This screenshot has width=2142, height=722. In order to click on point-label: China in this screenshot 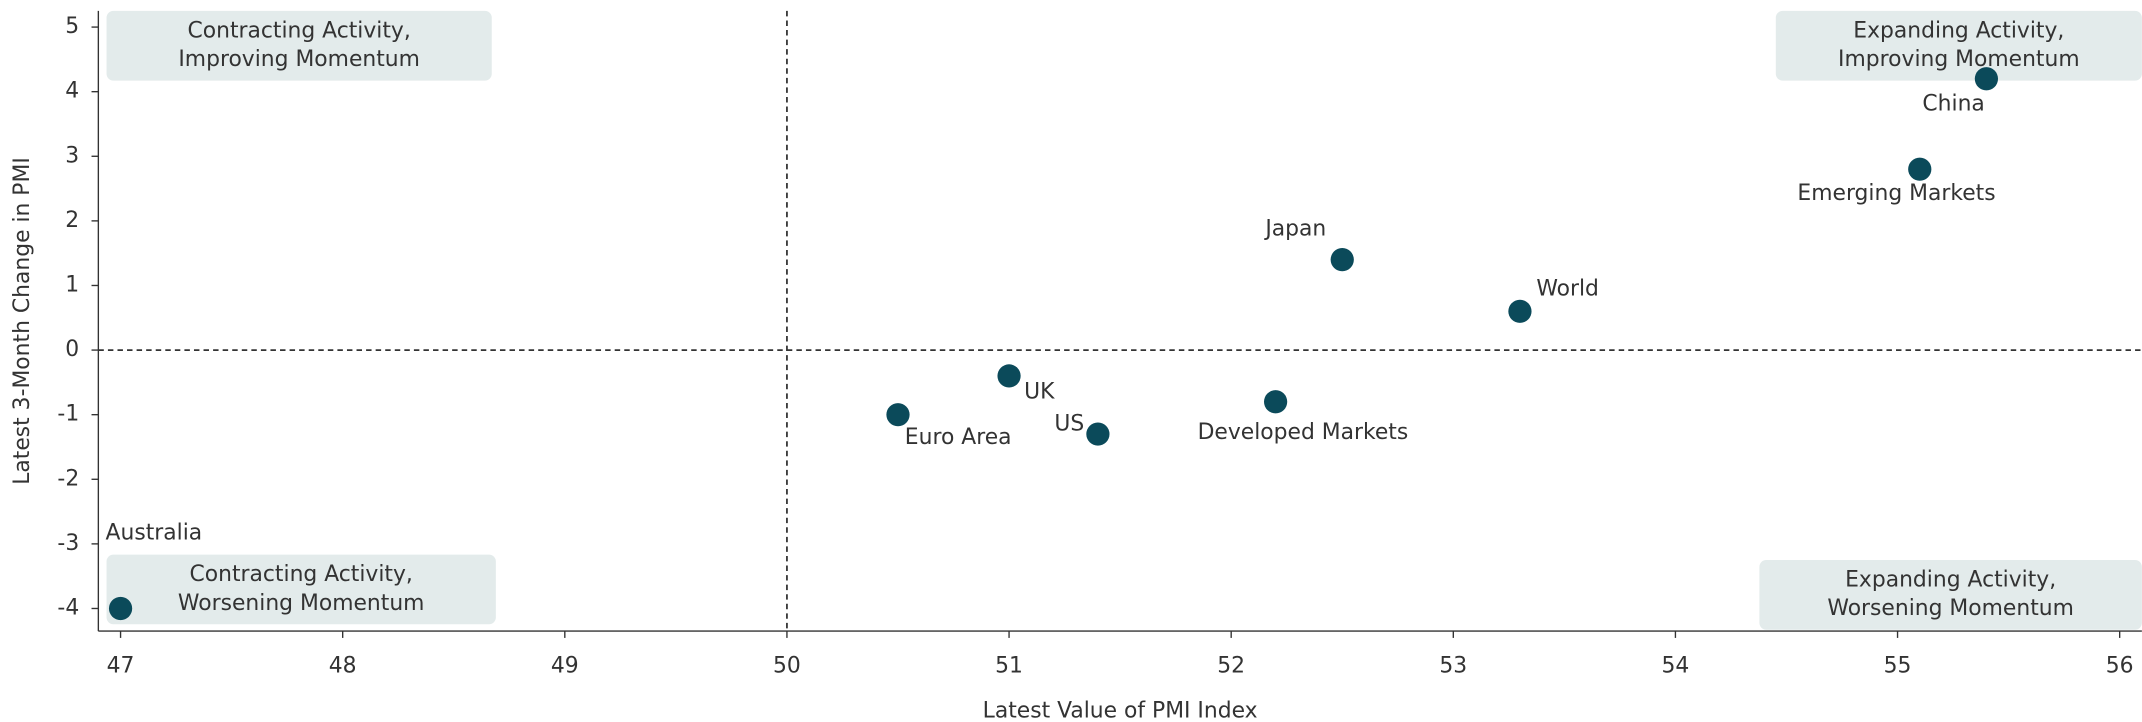, I will do `click(1953, 104)`.